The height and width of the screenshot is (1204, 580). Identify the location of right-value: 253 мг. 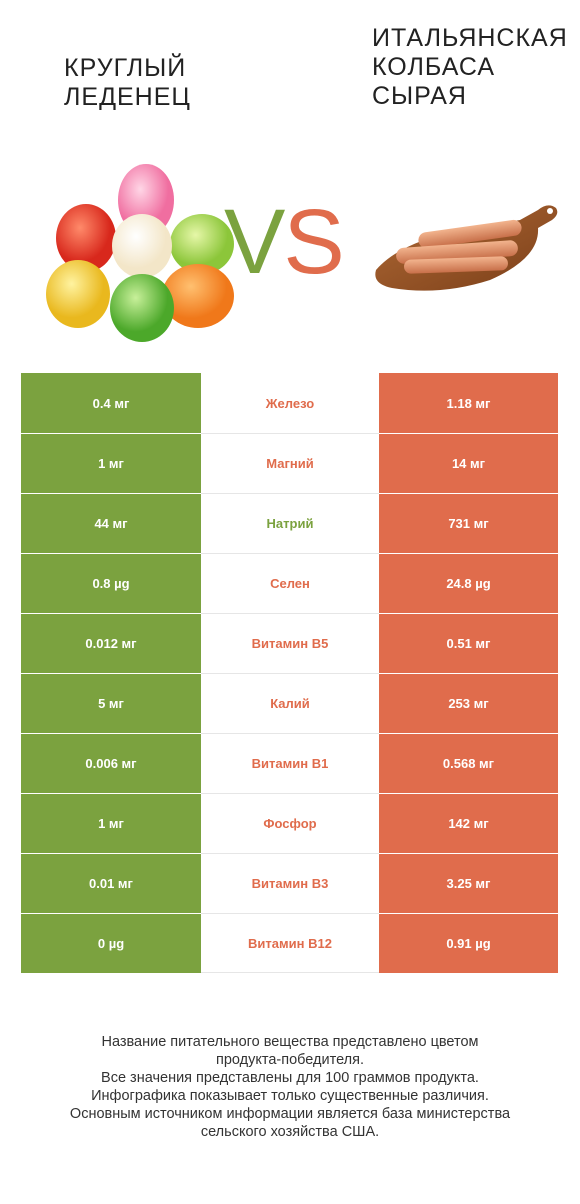
(468, 703).